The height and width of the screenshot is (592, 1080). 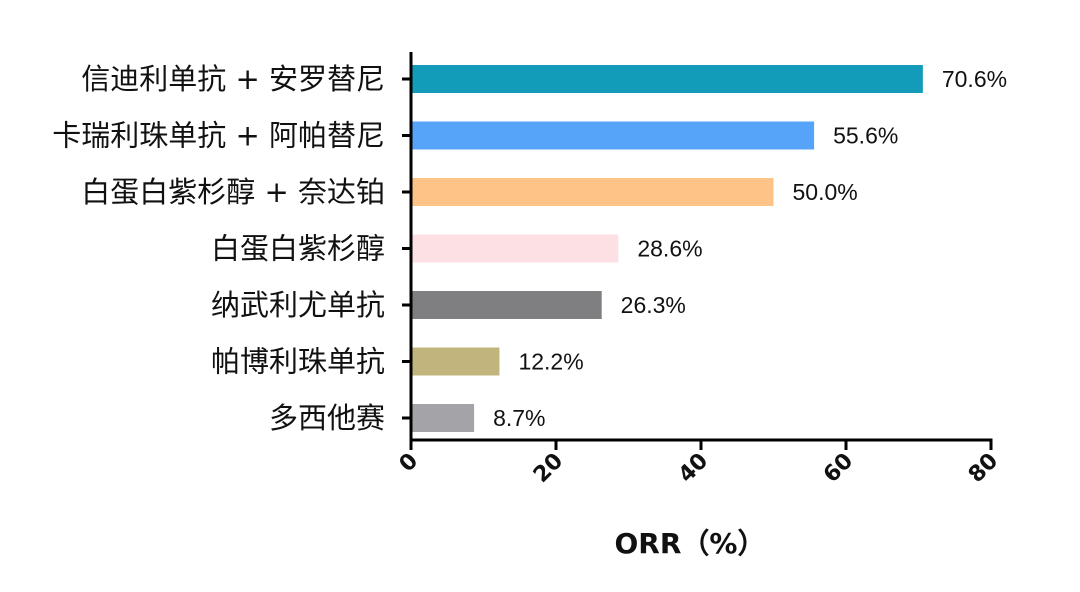 I want to click on x-tick-label: 60, so click(x=838, y=468).